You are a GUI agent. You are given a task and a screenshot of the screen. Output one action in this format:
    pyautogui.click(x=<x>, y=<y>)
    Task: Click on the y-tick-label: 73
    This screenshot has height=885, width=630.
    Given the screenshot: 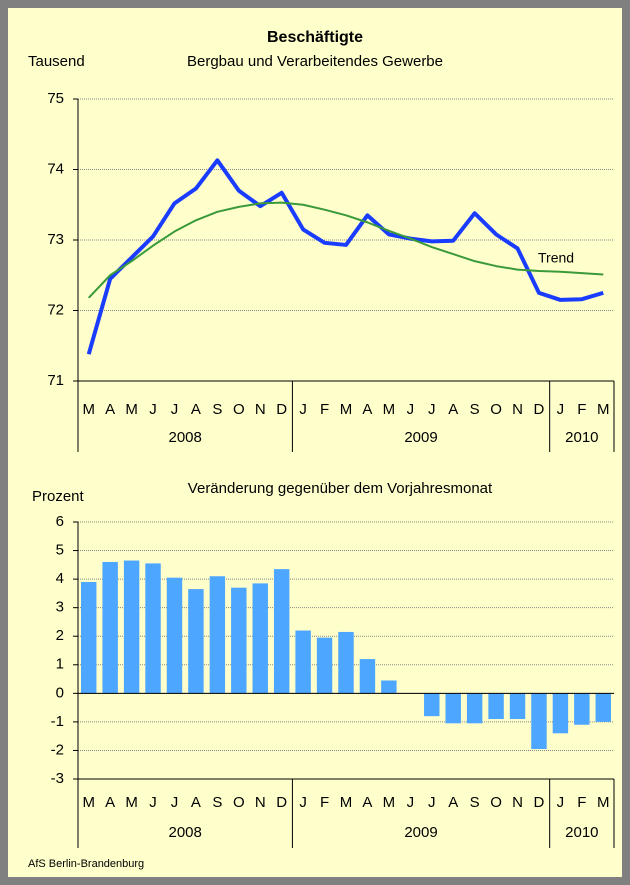 What is the action you would take?
    pyautogui.click(x=55, y=239)
    